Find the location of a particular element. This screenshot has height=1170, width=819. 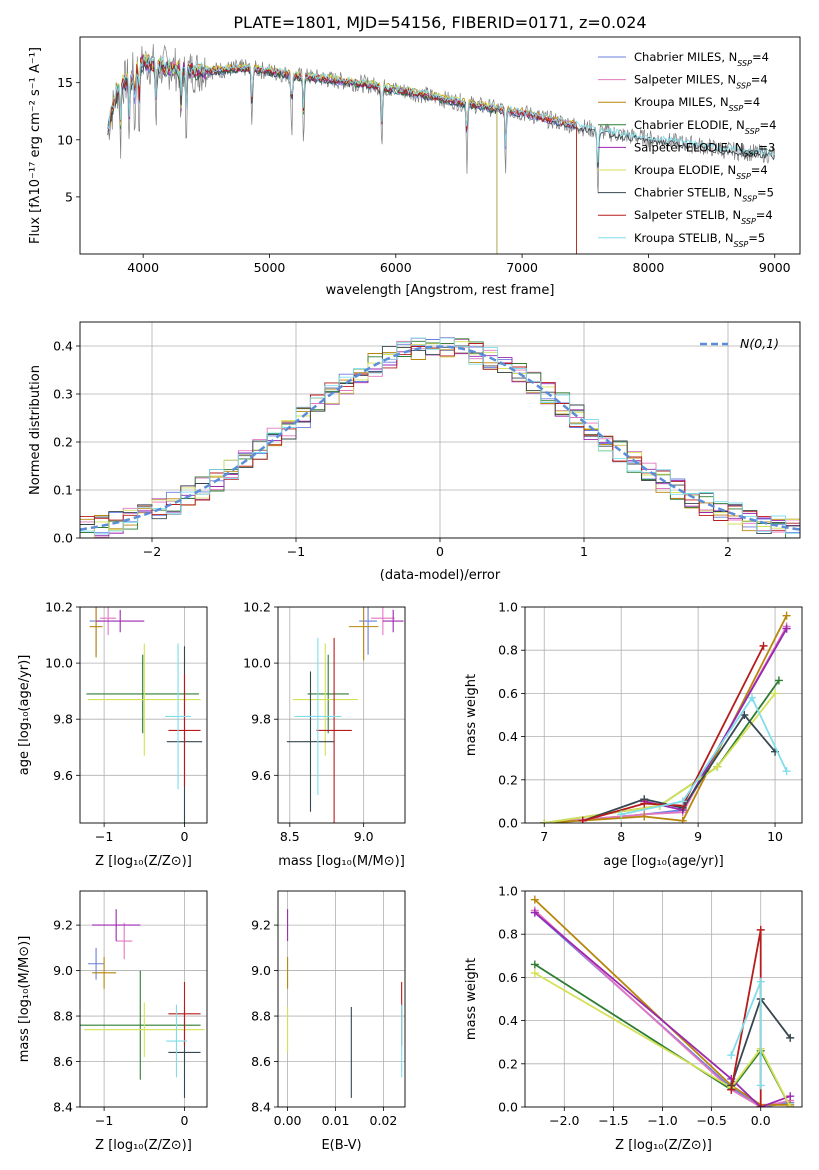

x-tick-label: 0.01 is located at coordinates (336, 1120).